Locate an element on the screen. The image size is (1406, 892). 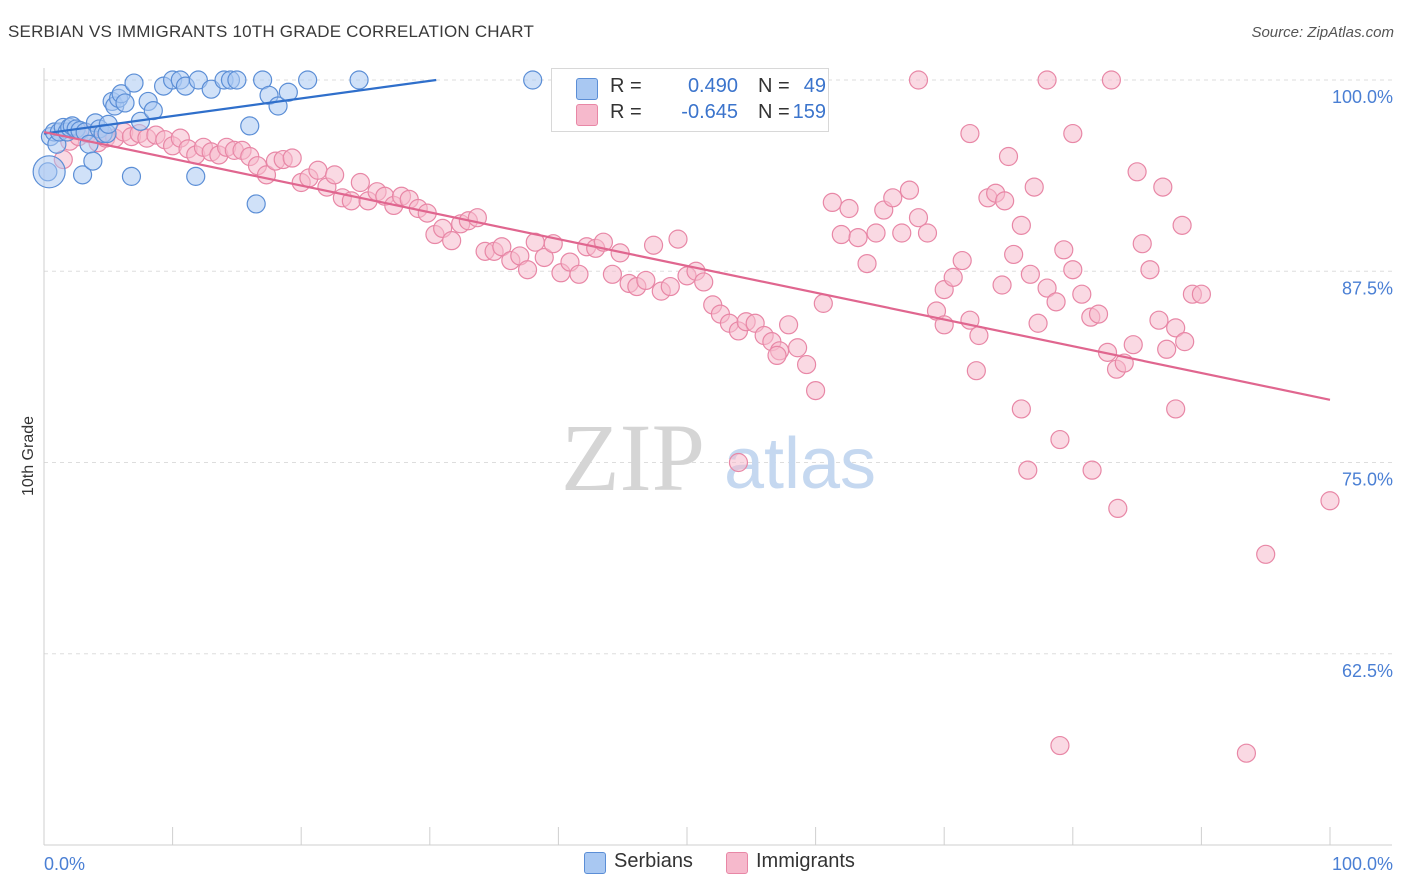
x-tick-label: 100.0% is located at coordinates (1362, 864).